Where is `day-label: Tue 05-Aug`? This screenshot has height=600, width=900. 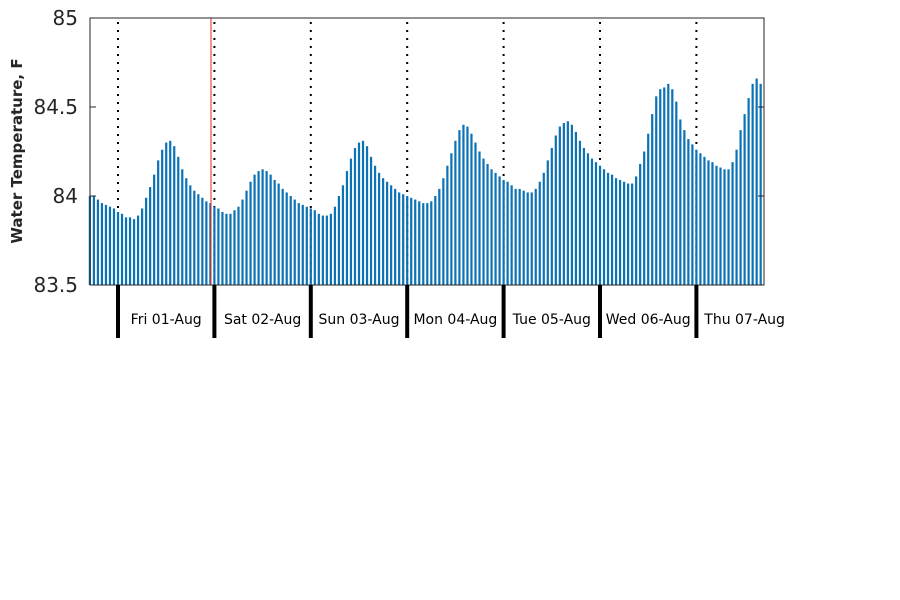
day-label: Tue 05-Aug is located at coordinates (551, 320).